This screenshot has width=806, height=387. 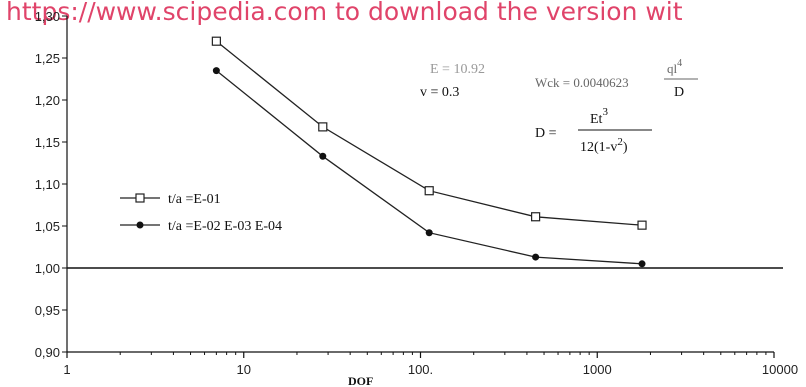 I want to click on d-numerator-base: Et, so click(x=596, y=119).